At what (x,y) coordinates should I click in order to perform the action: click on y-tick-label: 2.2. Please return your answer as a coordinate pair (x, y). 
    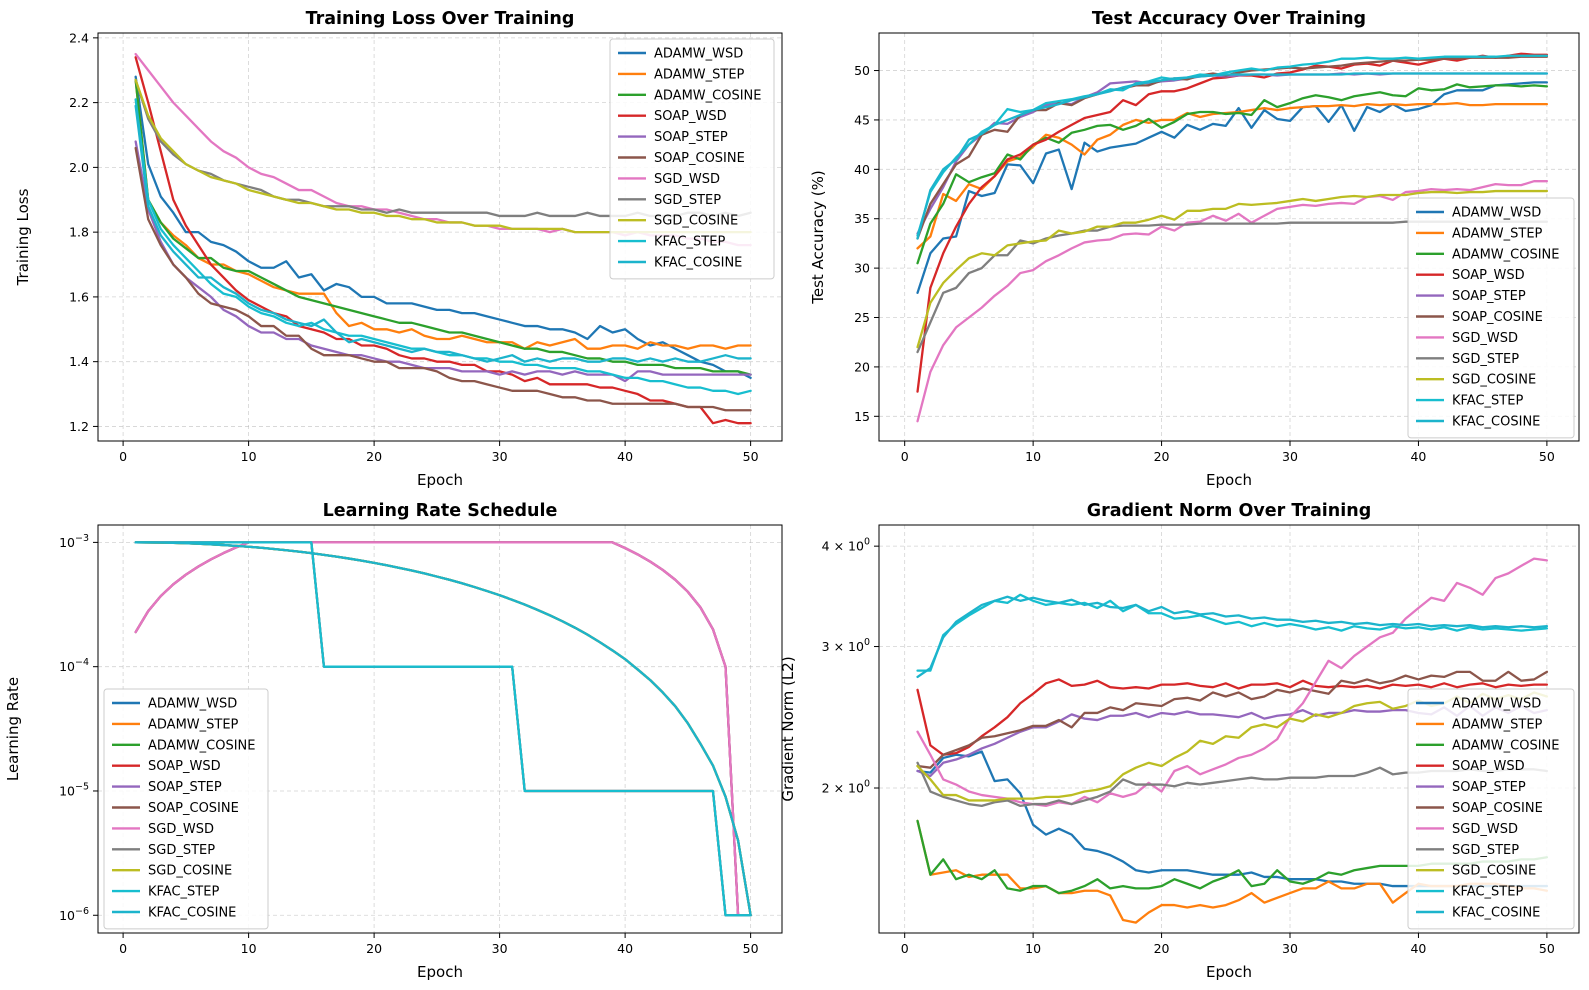
    Looking at the image, I should click on (79, 102).